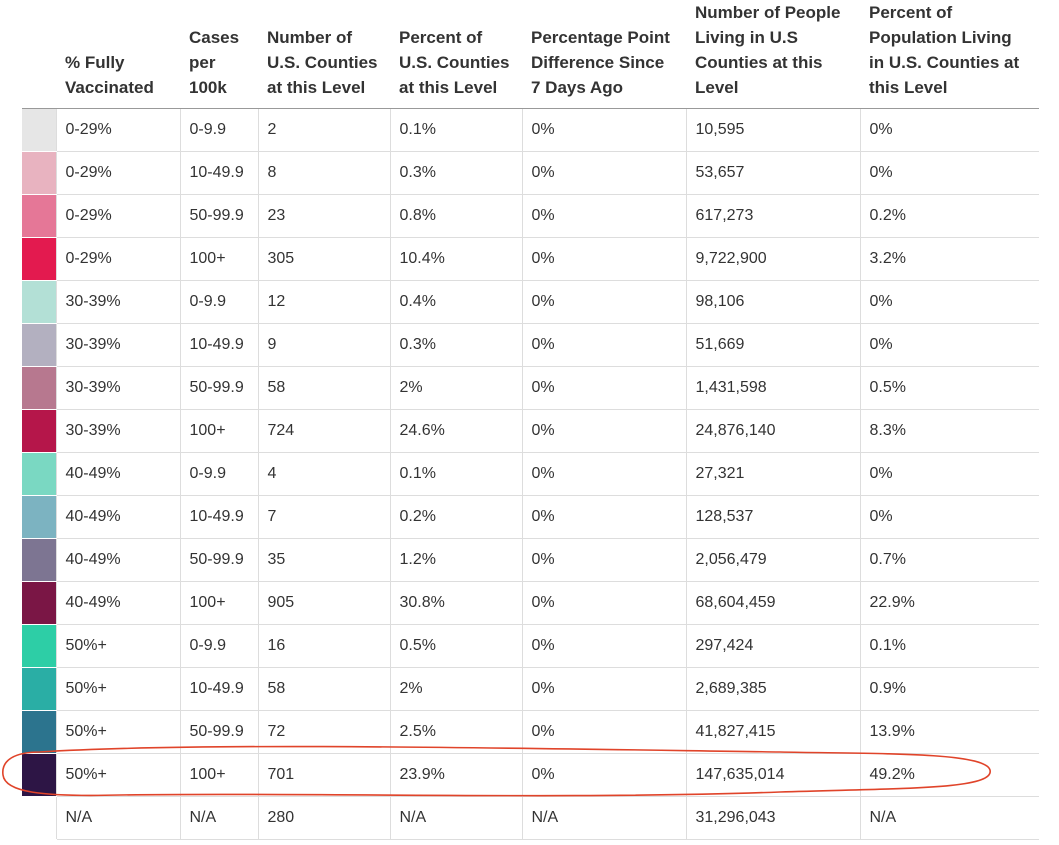 The width and height of the screenshot is (1059, 845). I want to click on table-cell: 9,722,900, so click(772, 259).